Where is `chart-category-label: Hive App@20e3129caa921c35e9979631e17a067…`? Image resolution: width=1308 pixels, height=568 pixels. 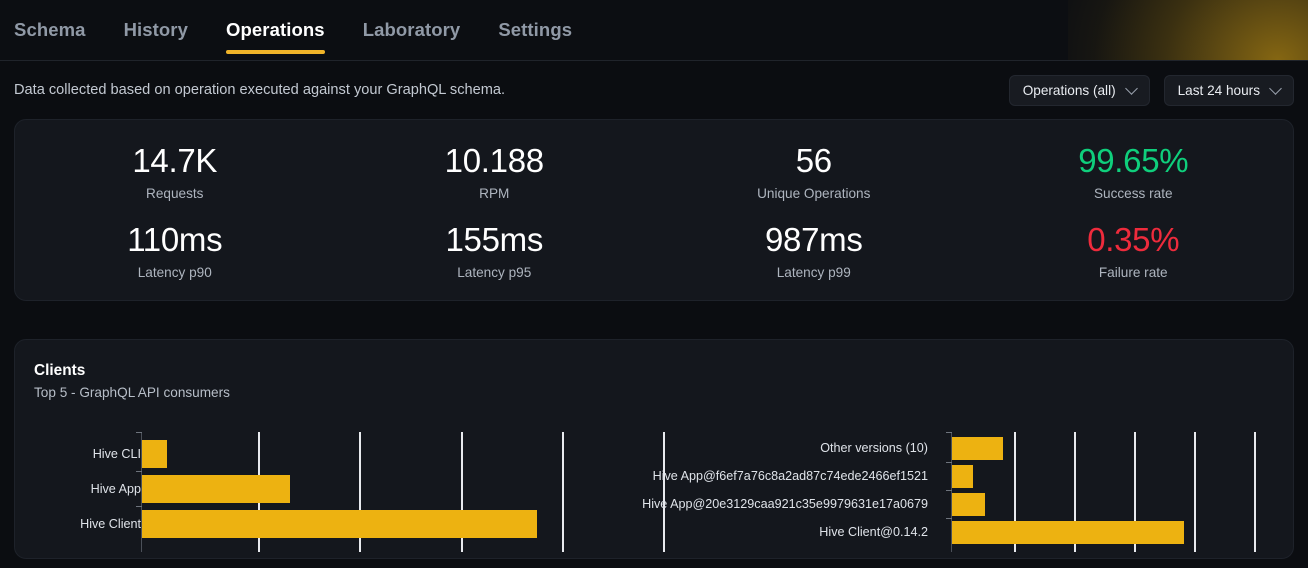
chart-category-label: Hive App@20e3129caa921c35e9979631e17a067… is located at coordinates (785, 504).